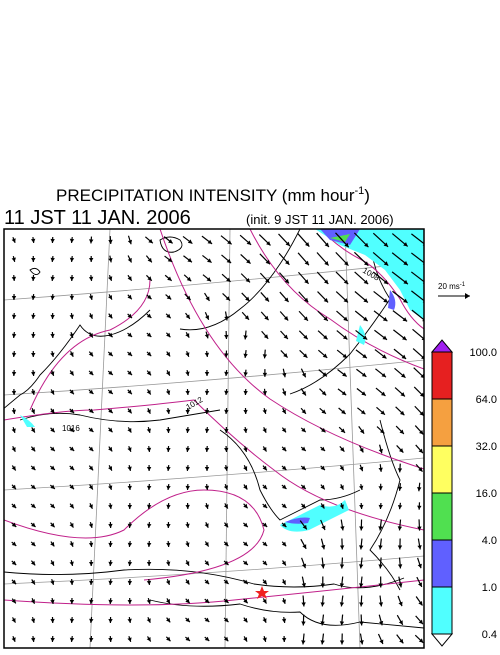 This screenshot has height=655, width=500. Describe the element at coordinates (486, 447) in the screenshot. I see `colorbar-label: 32.0` at that location.